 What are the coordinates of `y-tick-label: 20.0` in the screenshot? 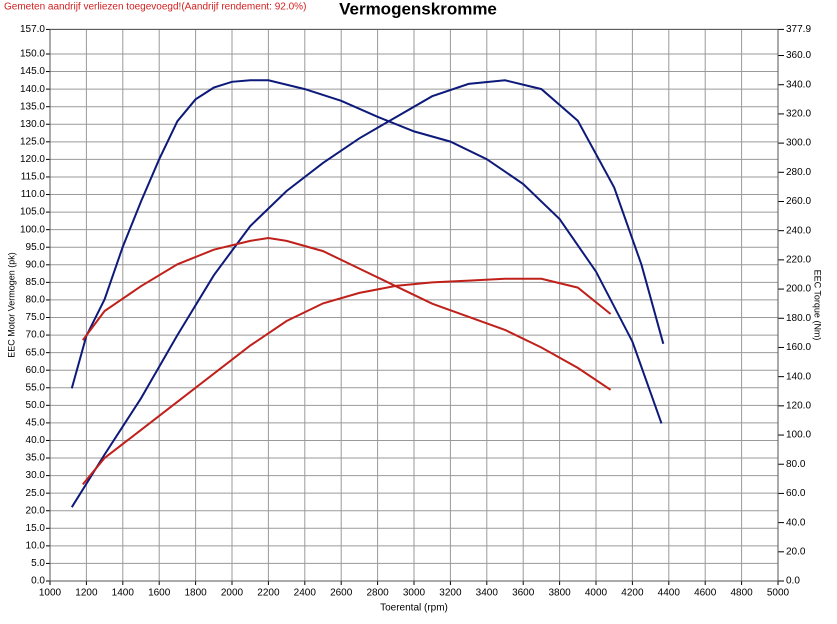 It's located at (36, 510).